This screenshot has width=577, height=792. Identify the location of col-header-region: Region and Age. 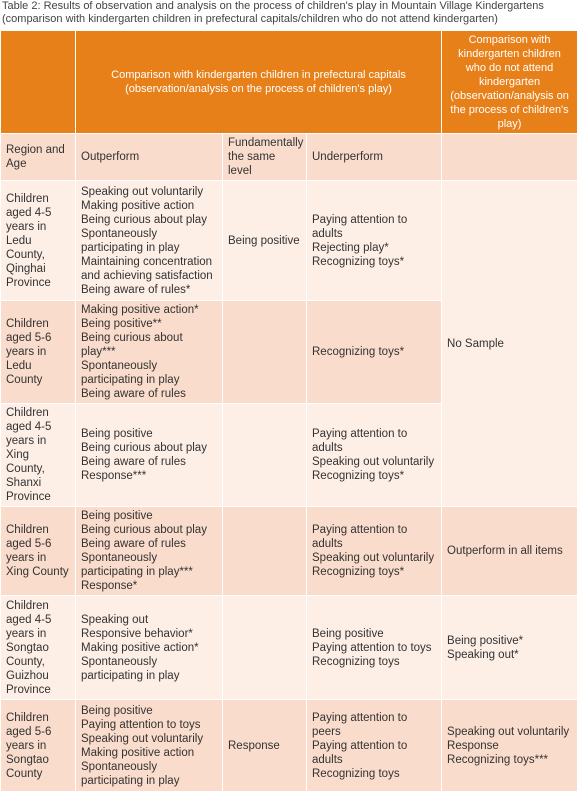
(38, 157).